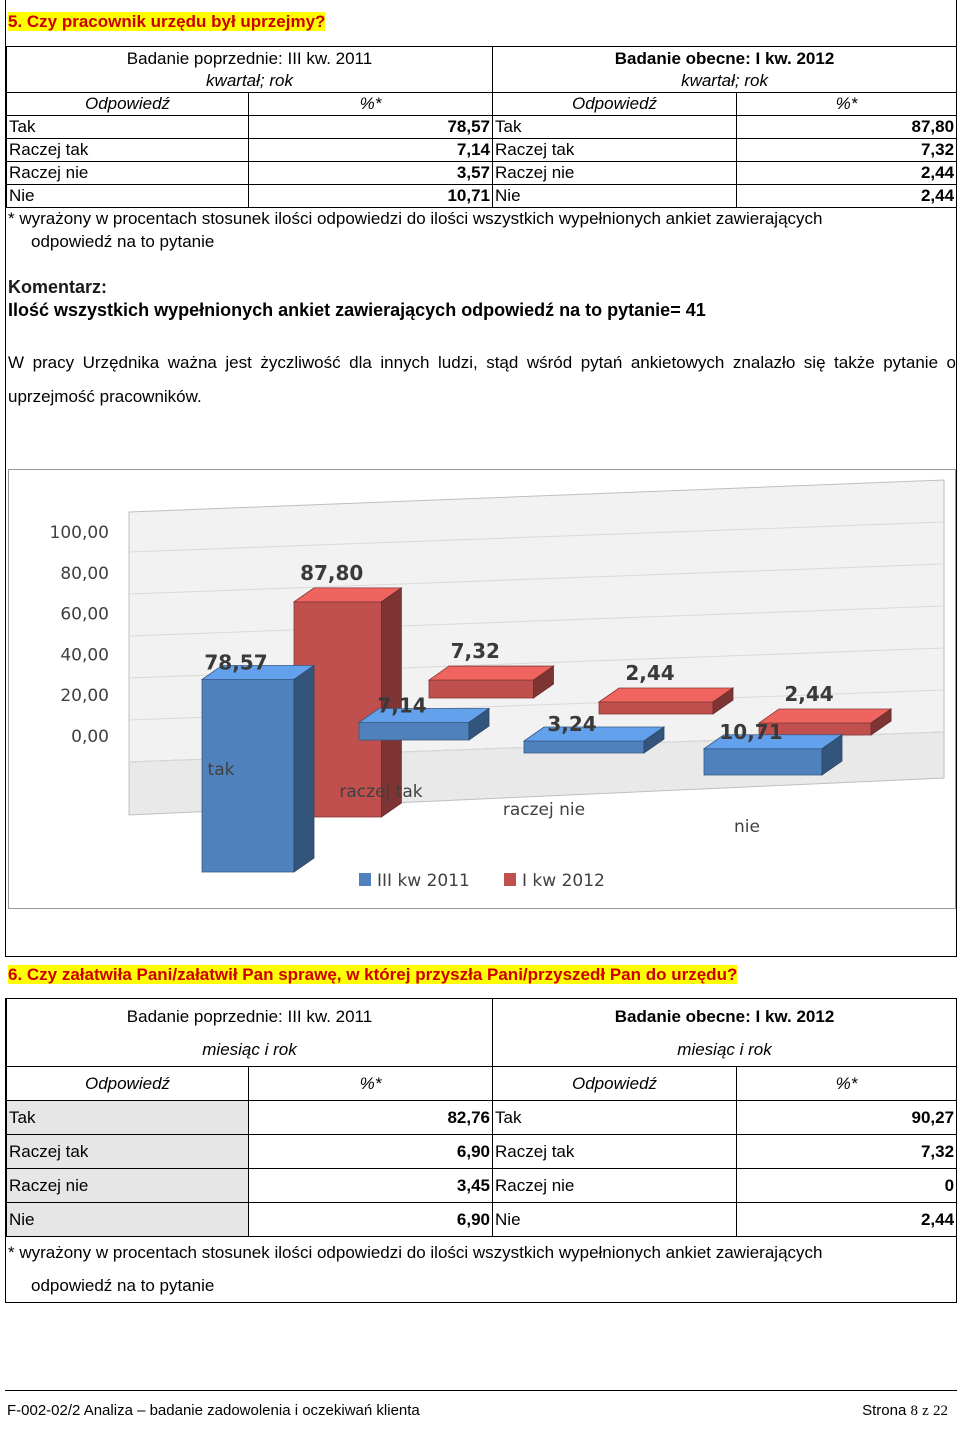 This screenshot has height=1432, width=960. What do you see at coordinates (482, 881) in the screenshot?
I see `chart-legend: III kw 2011 I kw 2012` at bounding box center [482, 881].